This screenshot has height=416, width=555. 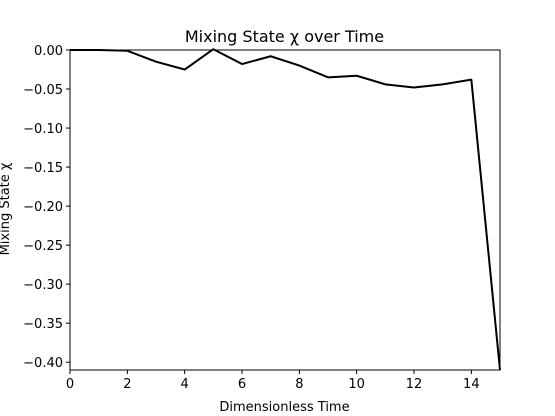 What do you see at coordinates (6, 208) in the screenshot?
I see `y-axis-label: Mixing State χ` at bounding box center [6, 208].